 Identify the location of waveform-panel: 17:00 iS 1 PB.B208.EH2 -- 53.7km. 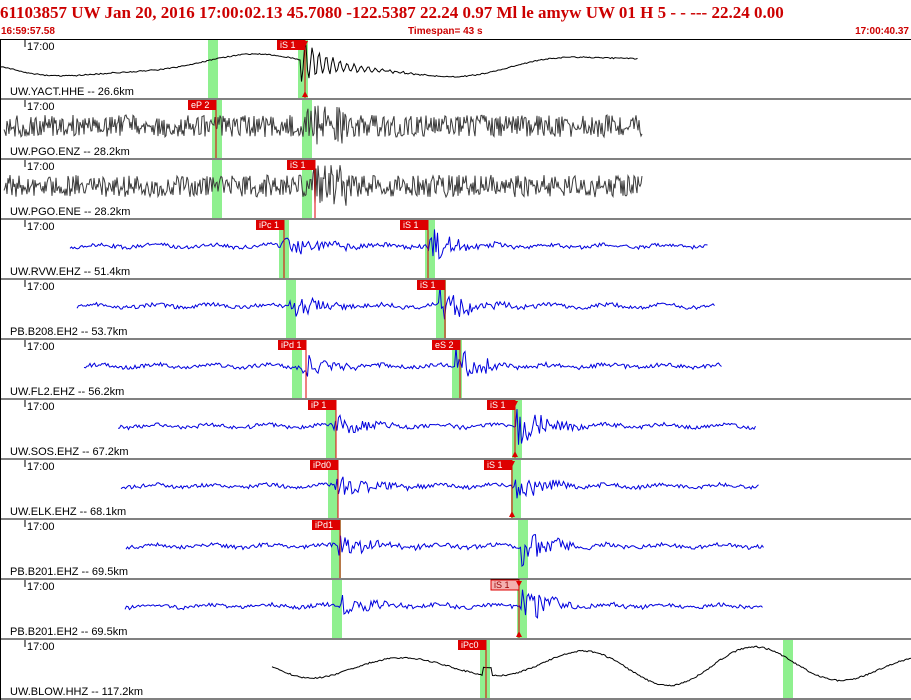
(455, 310).